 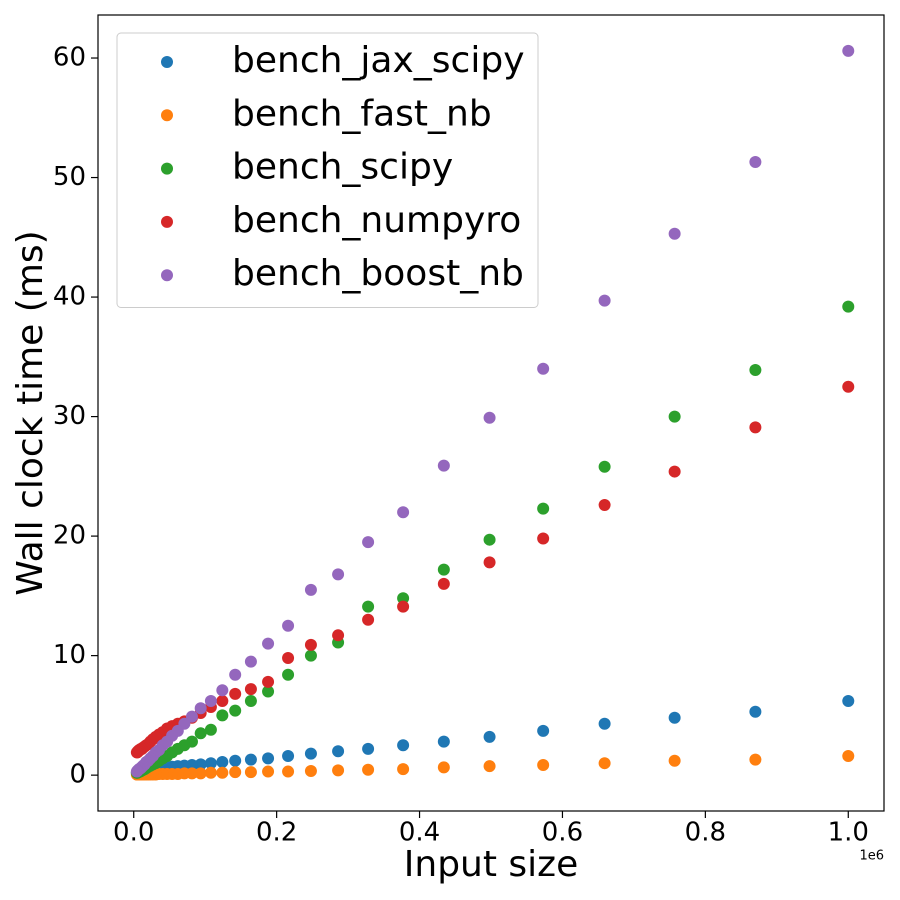 What do you see at coordinates (362, 113) in the screenshot?
I see `legend-label: bench_fast_nb` at bounding box center [362, 113].